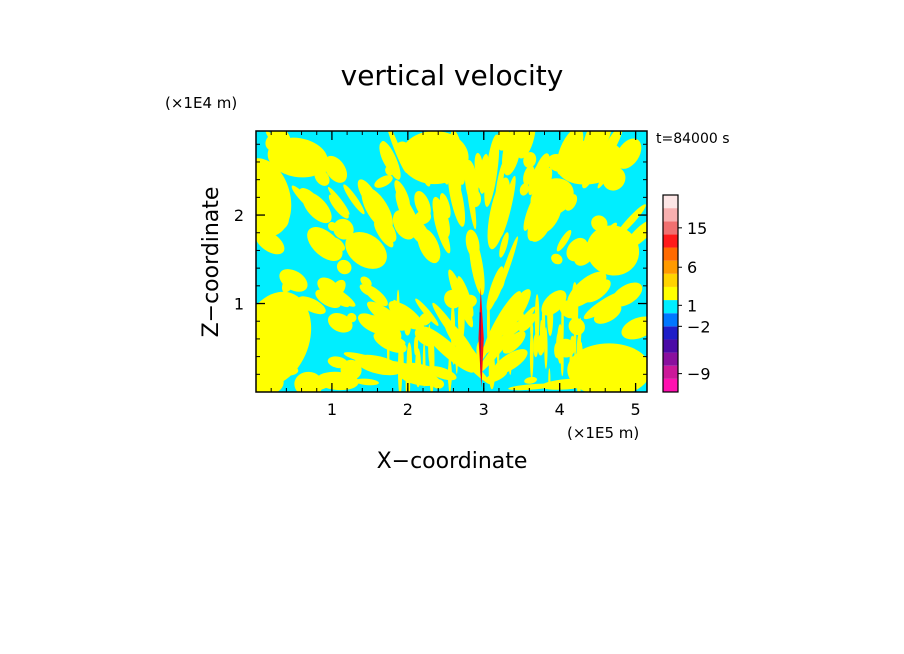 Image resolution: width=904 pixels, height=654 pixels. Describe the element at coordinates (692, 267) in the screenshot. I see `colorbar-tick-label: 6` at that location.